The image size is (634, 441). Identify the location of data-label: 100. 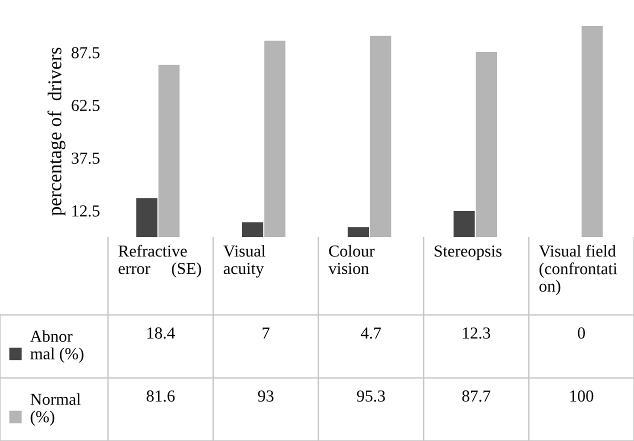
(582, 396).